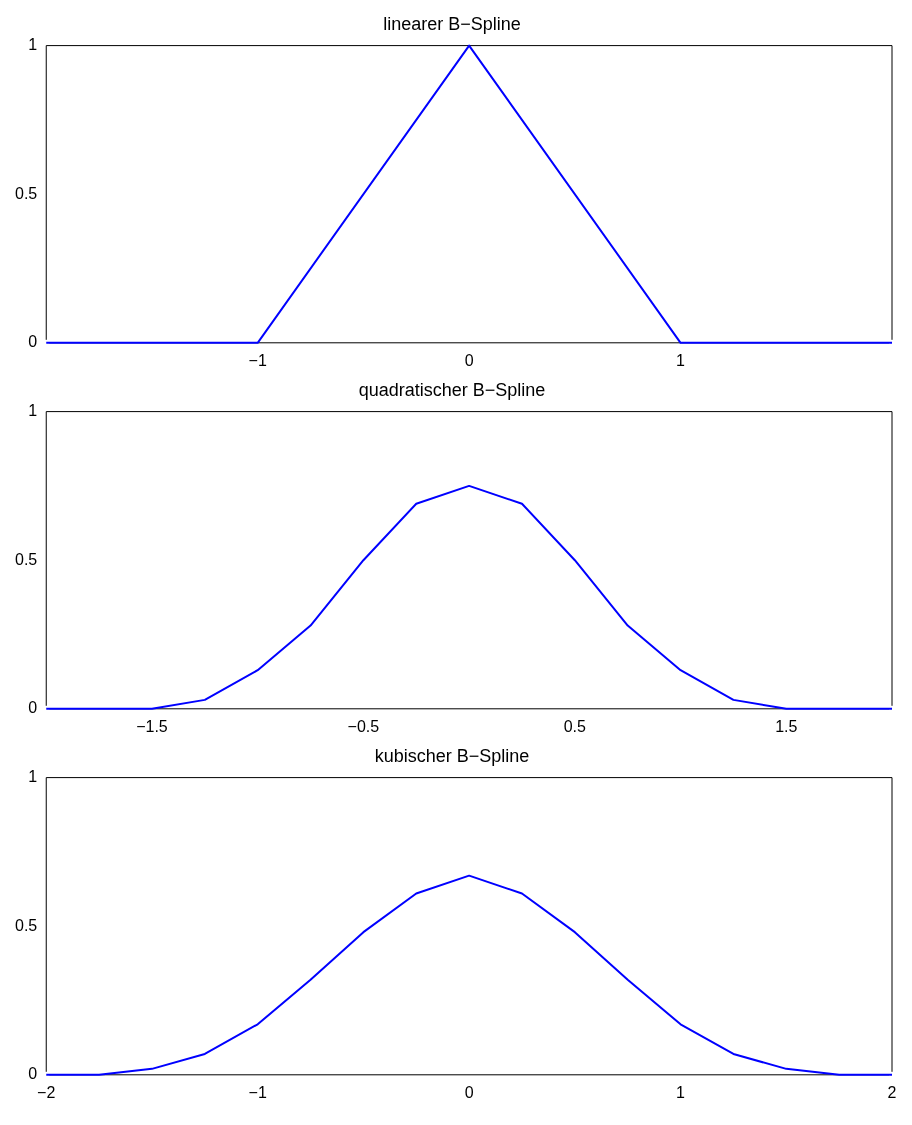 This screenshot has width=912, height=1125. What do you see at coordinates (152, 726) in the screenshot?
I see `x-tick-label: −1.5` at bounding box center [152, 726].